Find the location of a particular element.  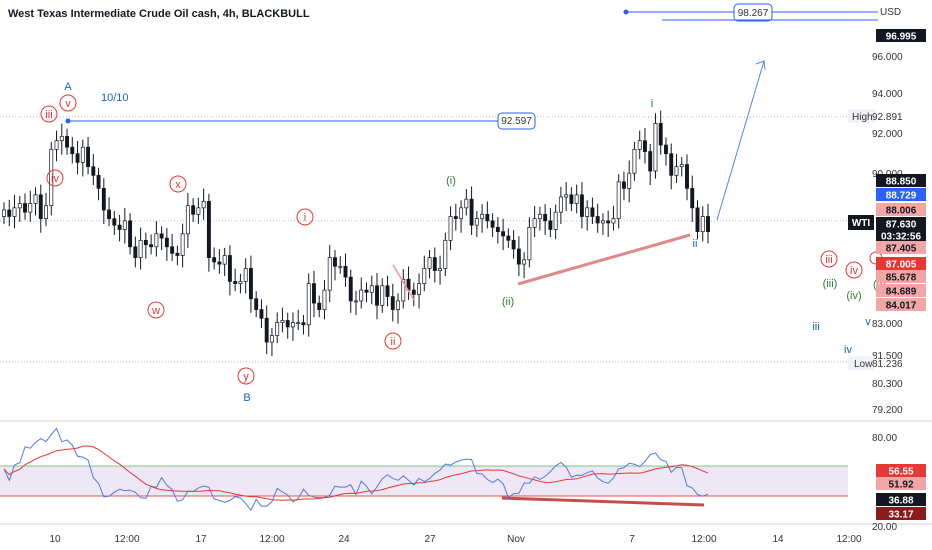

wave-a-label: A is located at coordinates (68, 87).